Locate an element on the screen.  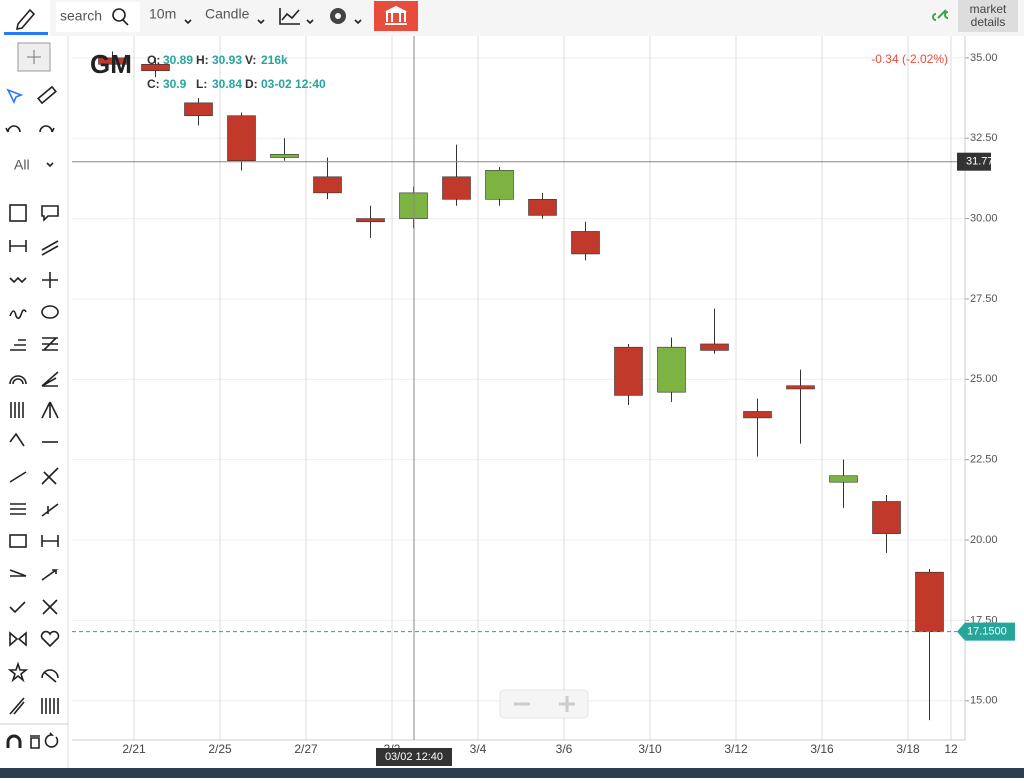
x-tick-label: 3/4 is located at coordinates (478, 749).